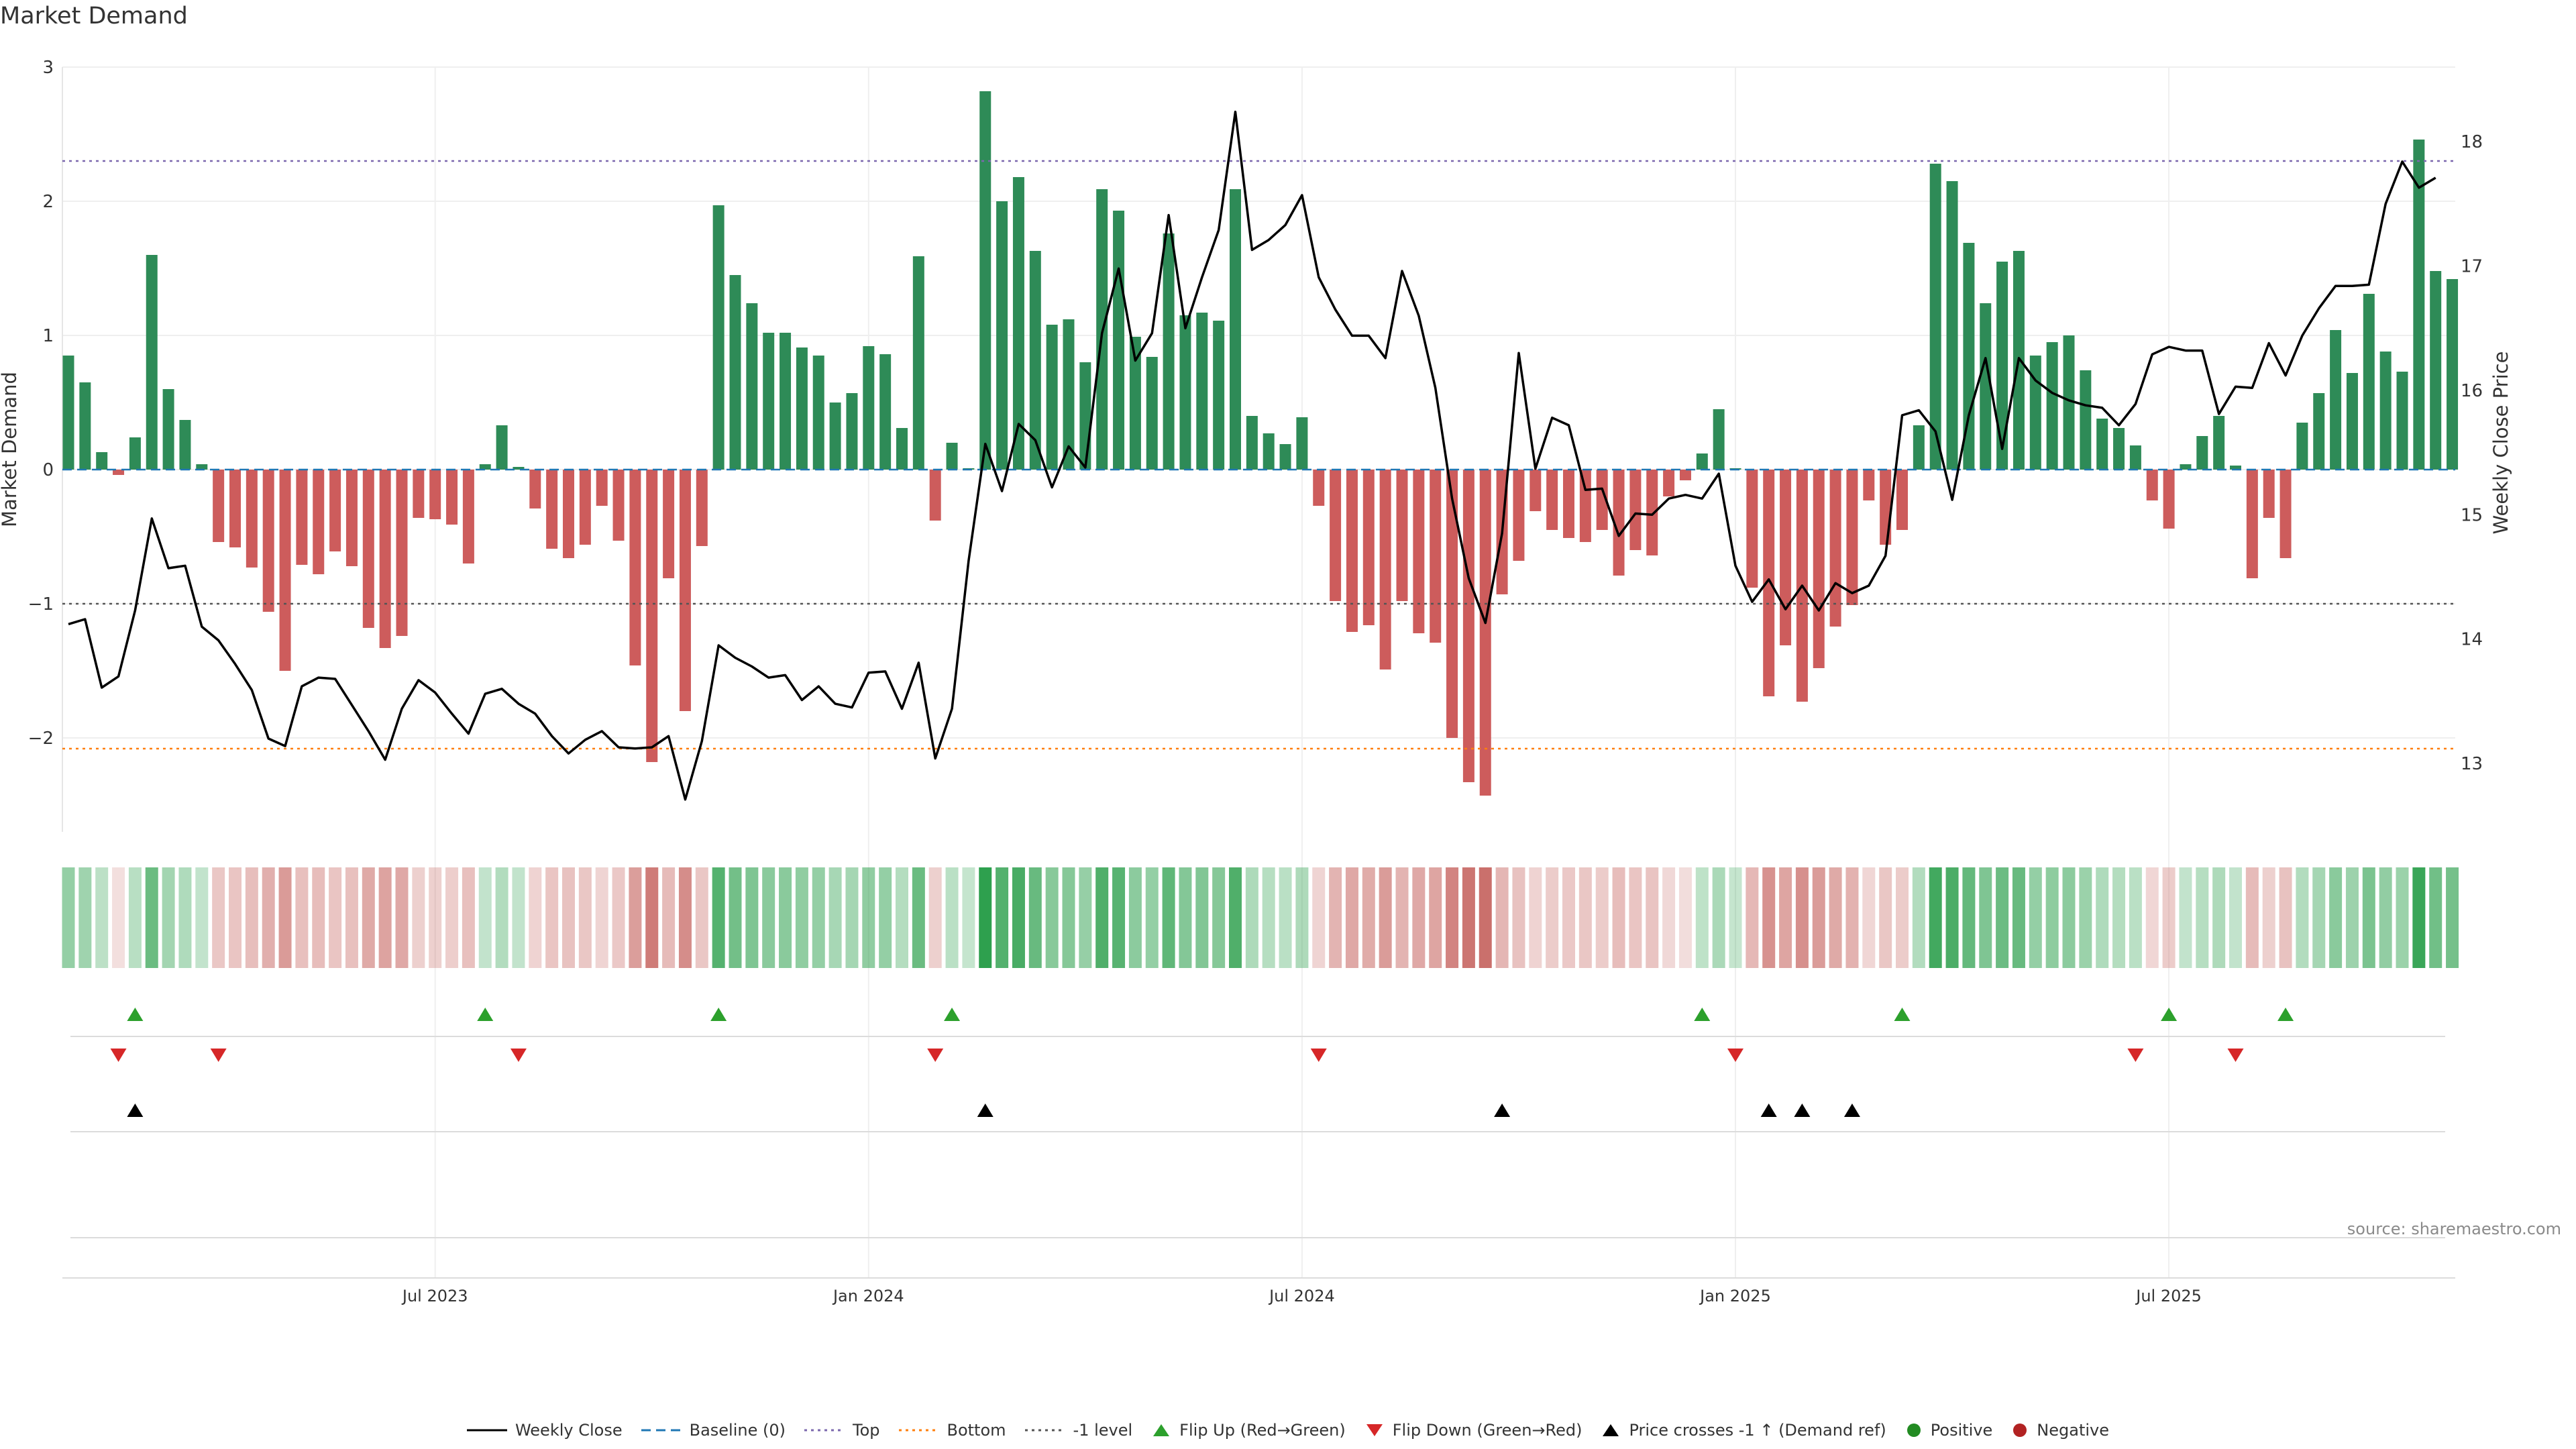  Describe the element at coordinates (1743, 1430) in the screenshot. I see `legend-price-cross: Price crosses -1 ↑ (Demand ref)` at that location.